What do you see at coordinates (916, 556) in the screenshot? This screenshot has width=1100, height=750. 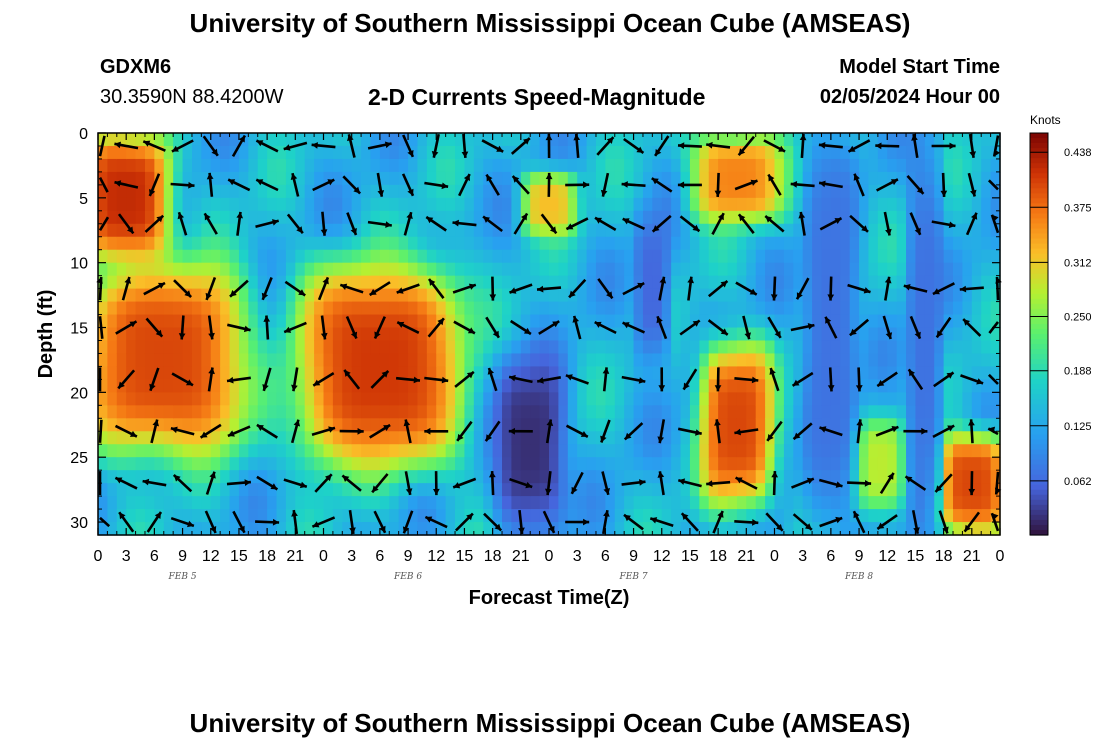 I see `x-tick-label: 15` at bounding box center [916, 556].